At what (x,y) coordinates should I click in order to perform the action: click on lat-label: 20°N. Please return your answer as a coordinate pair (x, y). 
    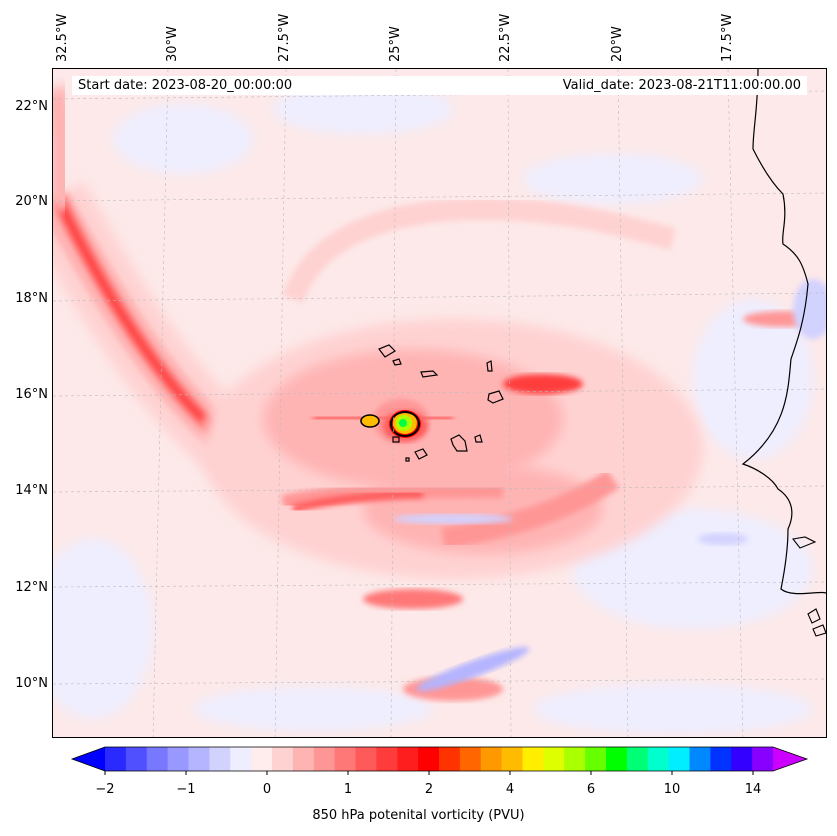
    Looking at the image, I should click on (31, 201).